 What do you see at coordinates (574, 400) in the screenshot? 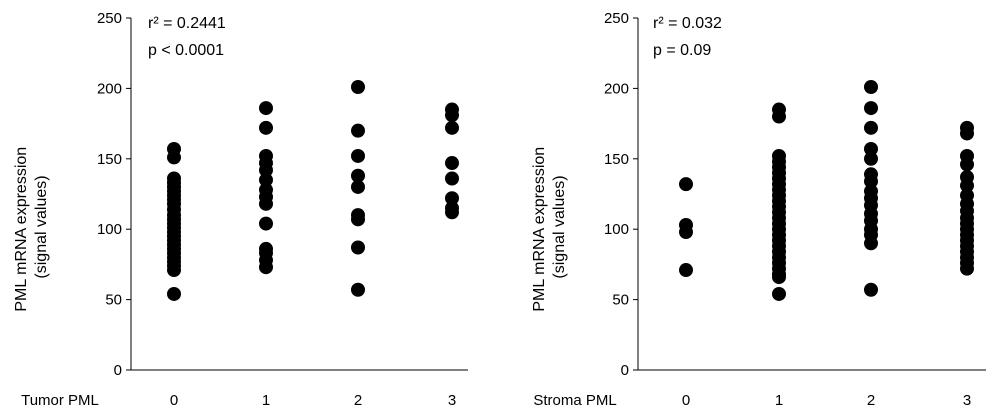
I see `x-axis-label: Stroma PML` at bounding box center [574, 400].